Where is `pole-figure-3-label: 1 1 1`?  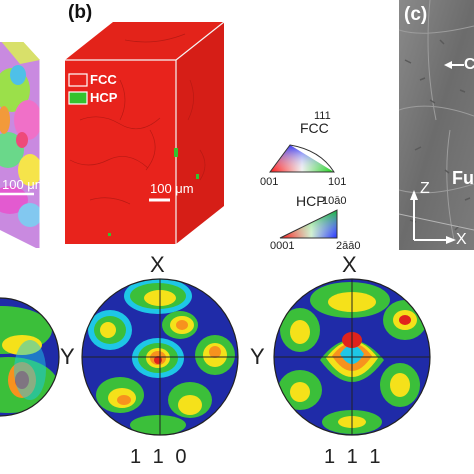 pole-figure-3-label: 1 1 1 is located at coordinates (354, 457).